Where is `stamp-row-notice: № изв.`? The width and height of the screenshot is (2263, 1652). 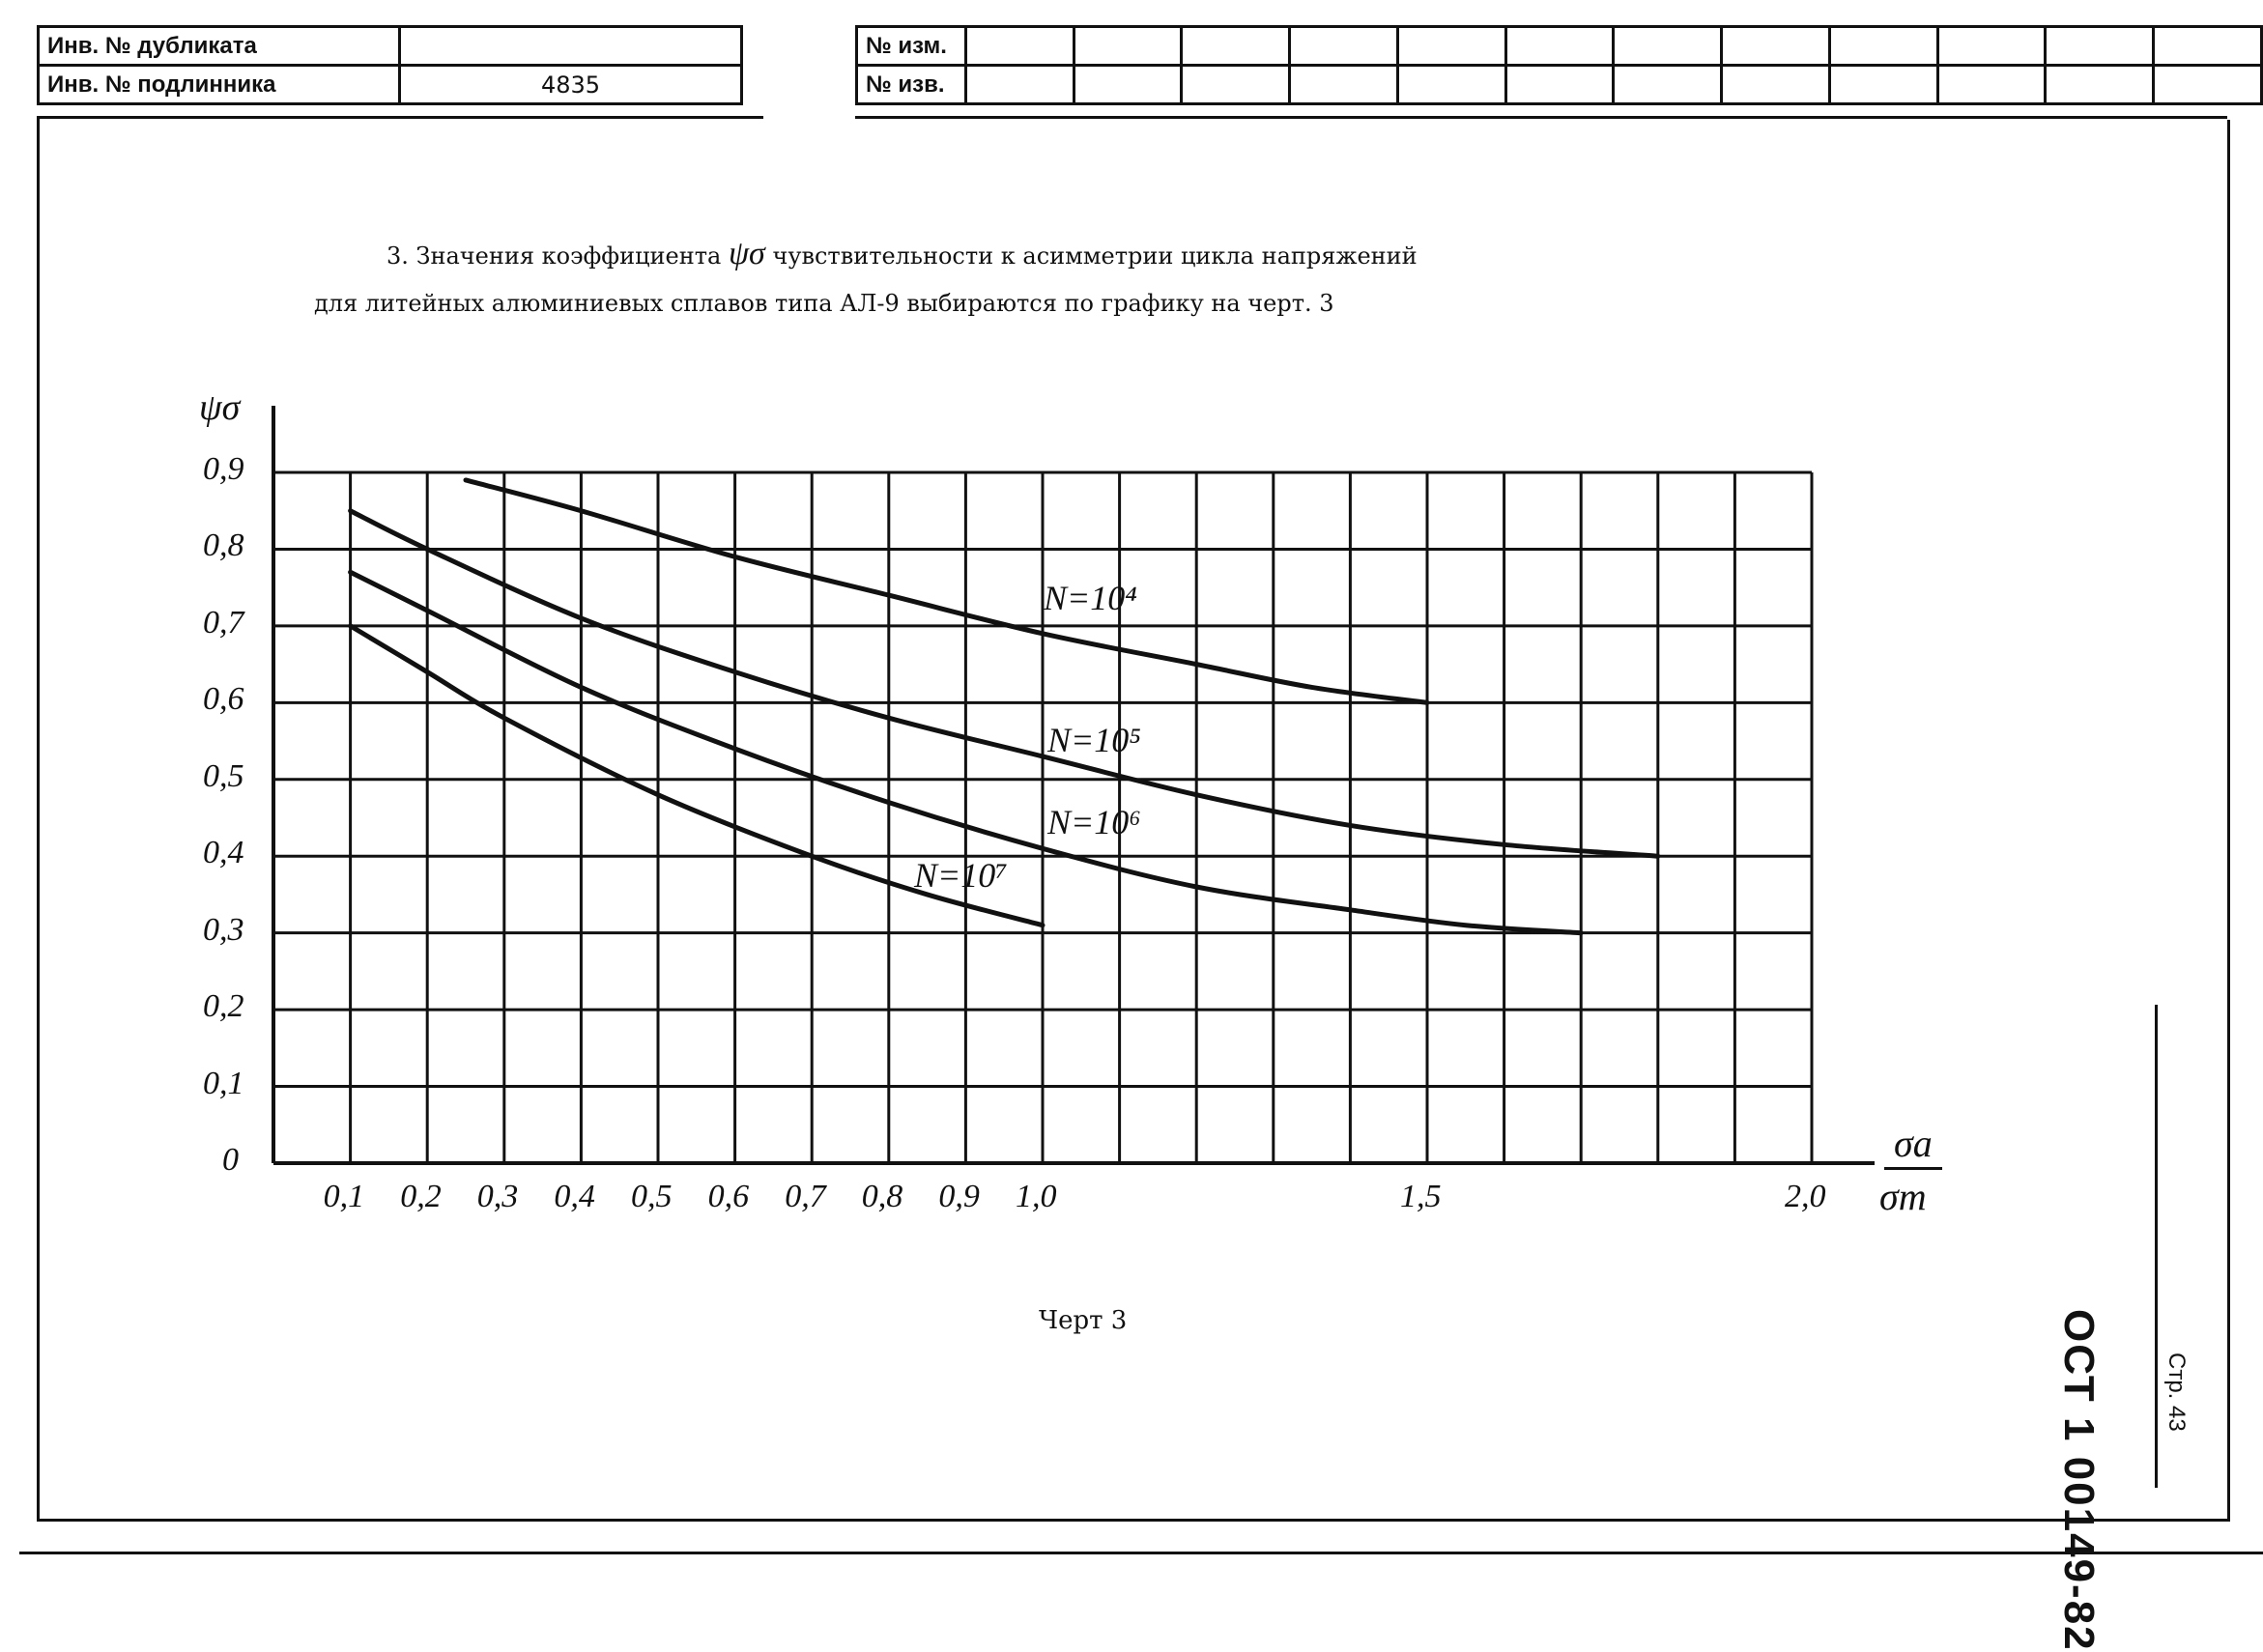
stamp-row-notice: № изв. is located at coordinates (1559, 84).